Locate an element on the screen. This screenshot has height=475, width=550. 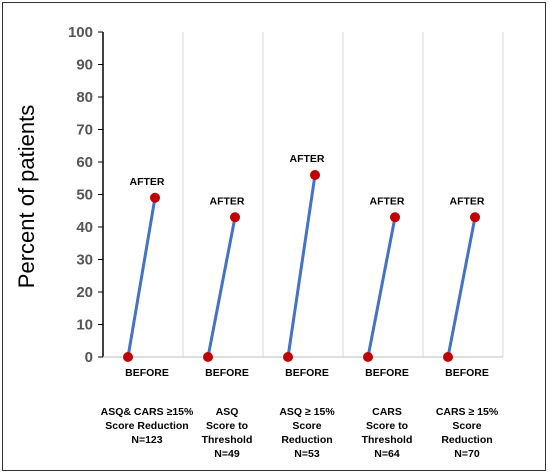
category-label: N=49 is located at coordinates (227, 454).